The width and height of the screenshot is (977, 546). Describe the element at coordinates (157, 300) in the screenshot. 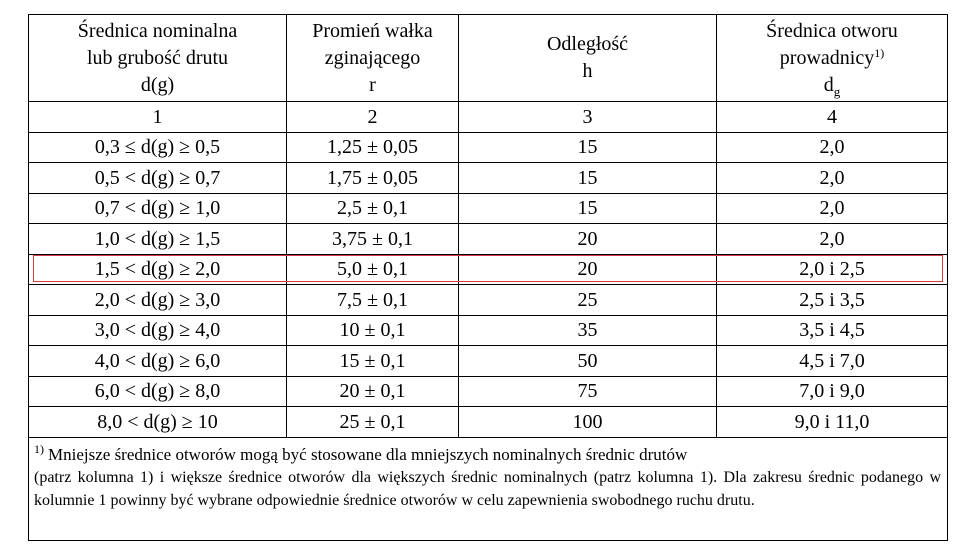

I see `cell: 2,0 < d(g) ≥ 3,0` at that location.